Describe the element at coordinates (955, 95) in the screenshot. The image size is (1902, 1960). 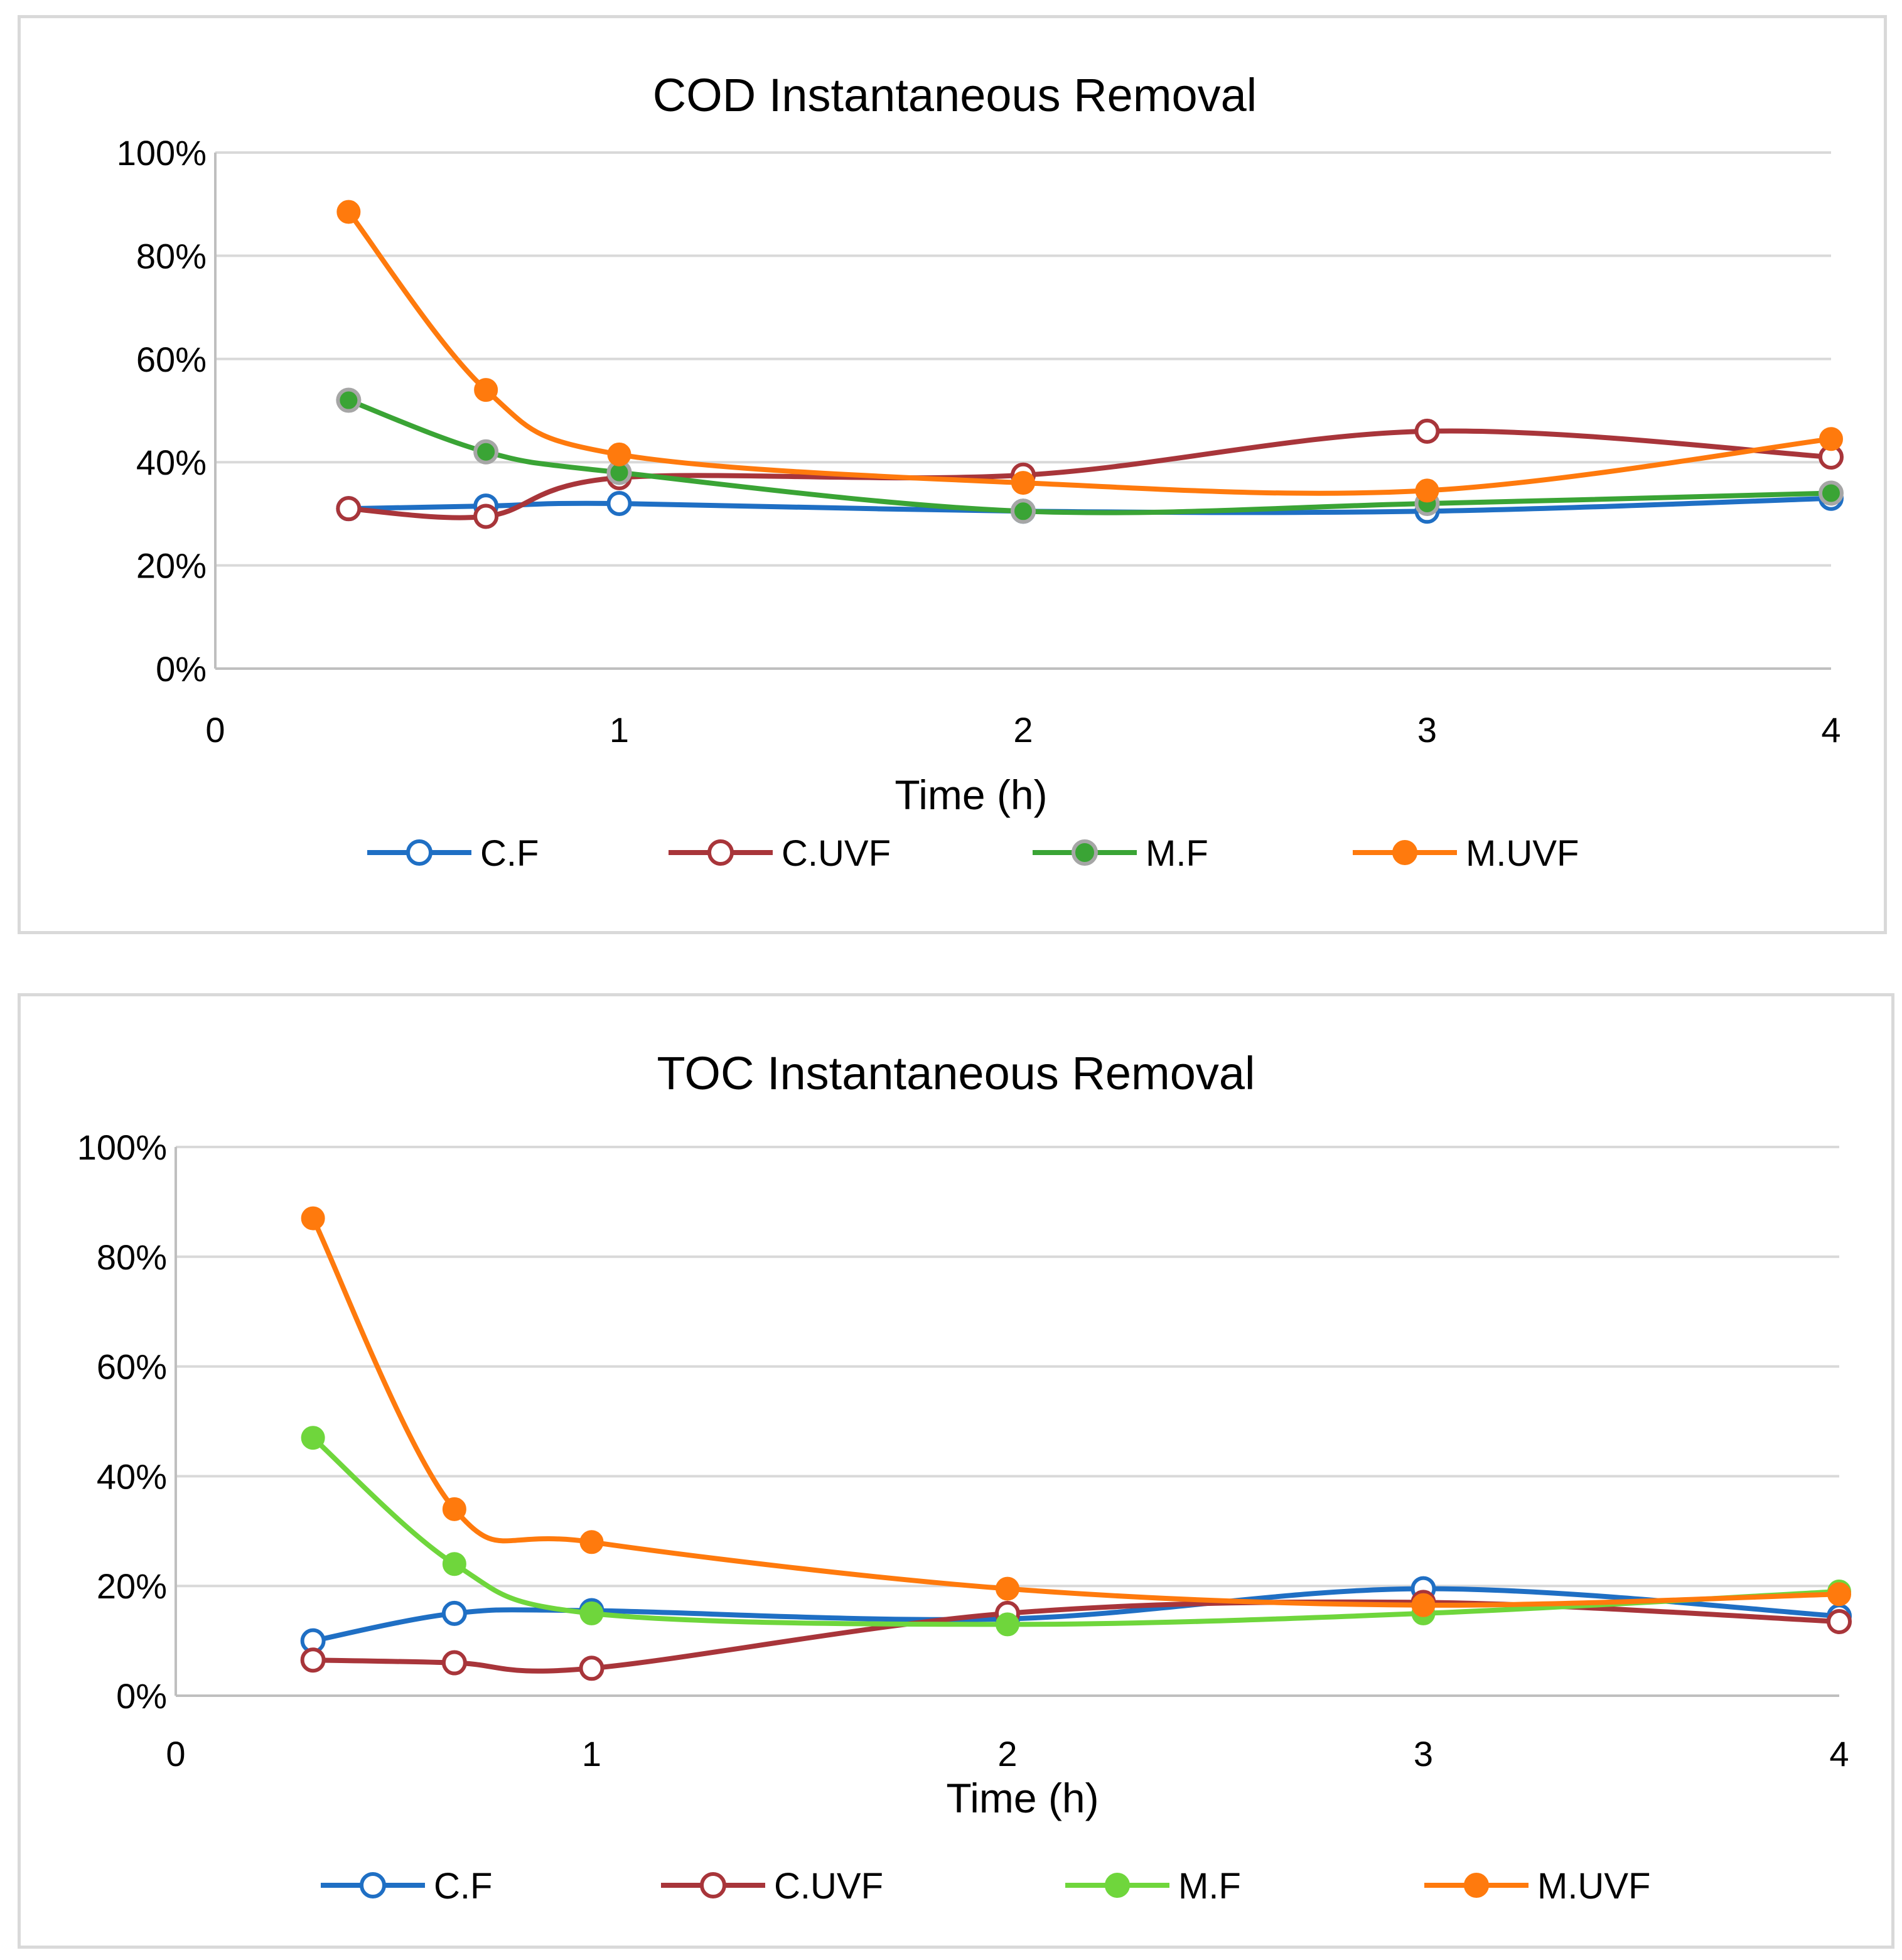
I see `chart-title: COD Instantaneous Removal` at that location.